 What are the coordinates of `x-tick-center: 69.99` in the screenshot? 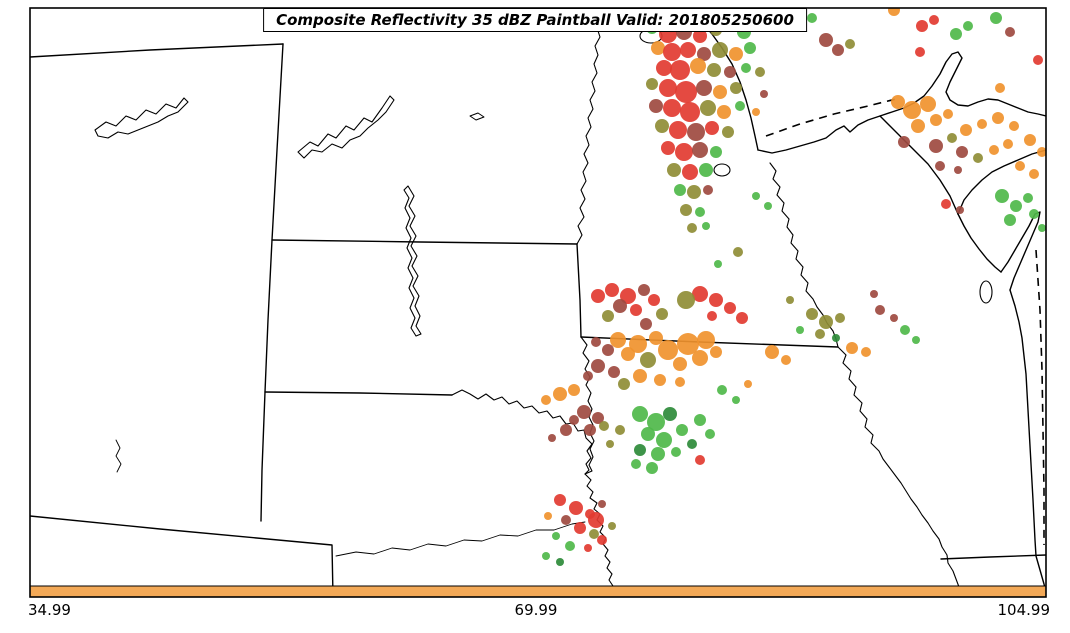 It's located at (536, 610).